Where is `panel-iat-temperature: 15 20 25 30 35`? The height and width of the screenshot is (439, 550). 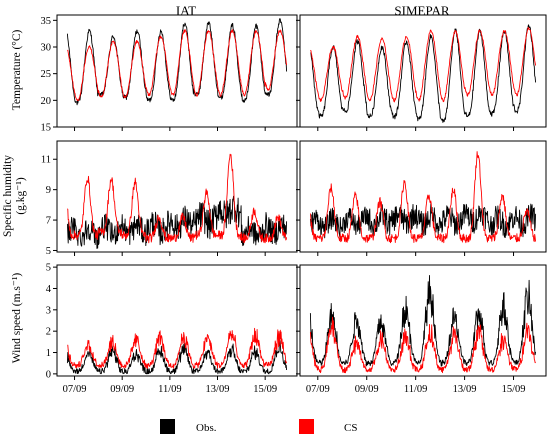 panel-iat-temperature: 15 20 25 30 35 is located at coordinates (169, 74).